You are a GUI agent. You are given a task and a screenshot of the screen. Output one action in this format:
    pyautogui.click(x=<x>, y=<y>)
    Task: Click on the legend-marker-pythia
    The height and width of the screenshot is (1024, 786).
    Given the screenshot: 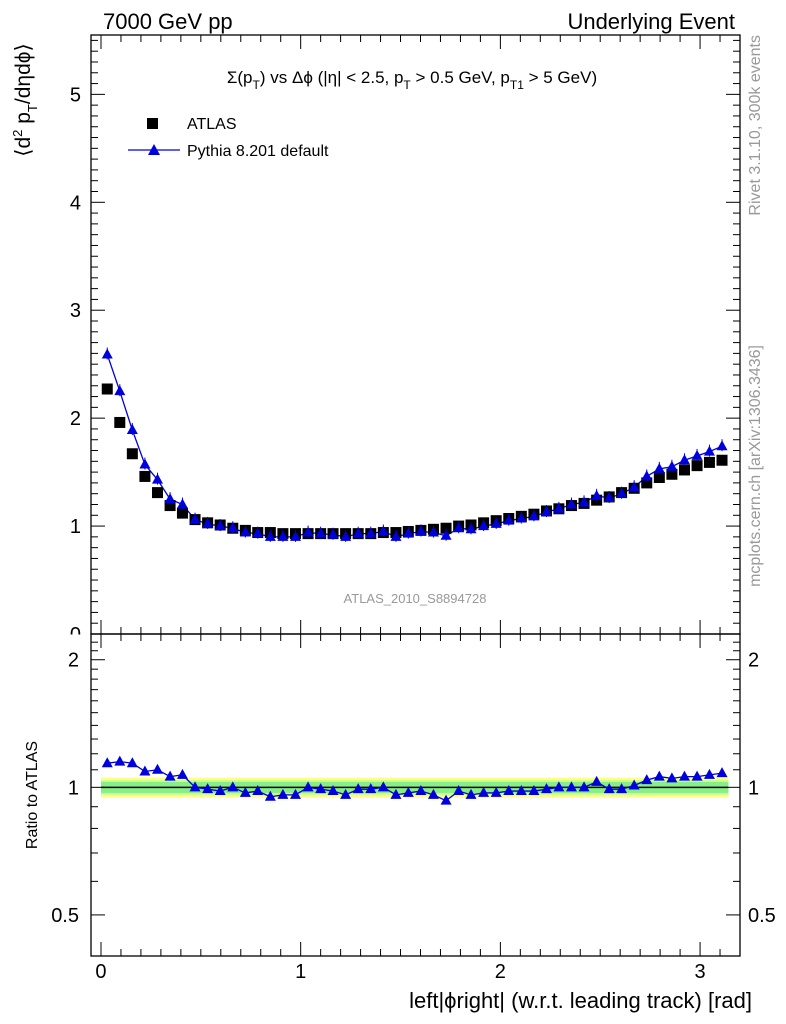 What is the action you would take?
    pyautogui.click(x=154, y=149)
    